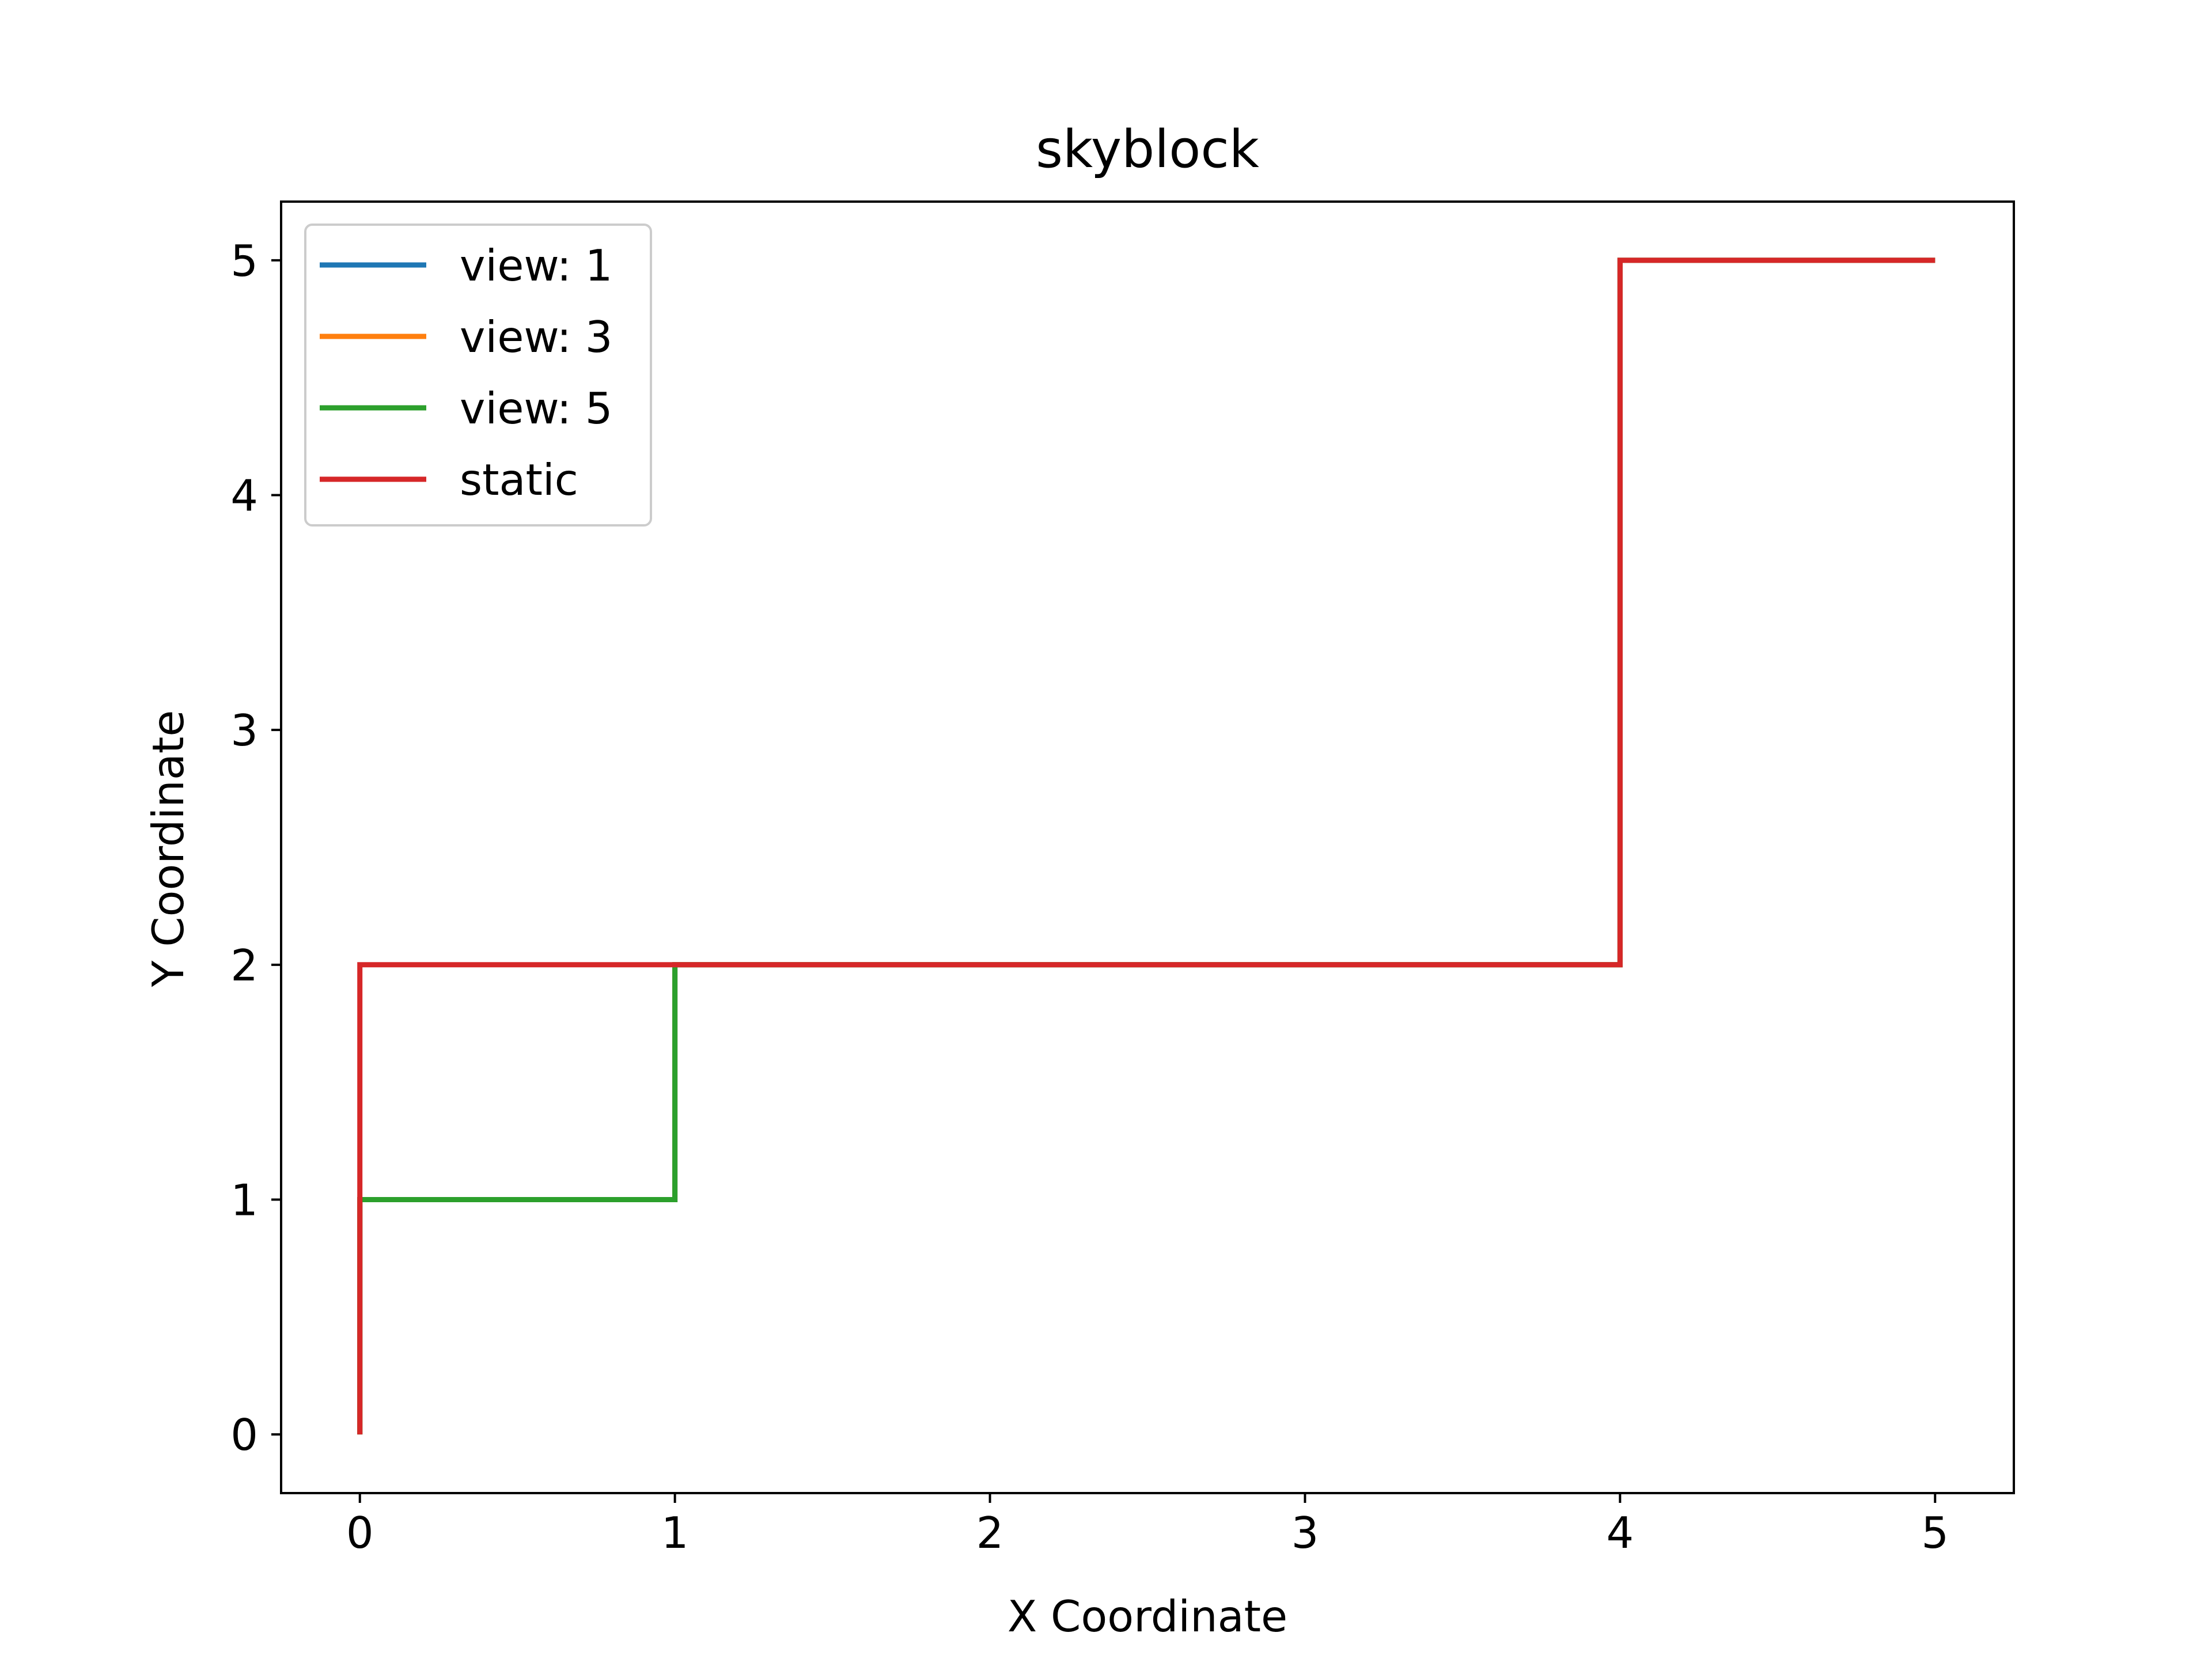  Describe the element at coordinates (1147, 149) in the screenshot. I see `chart-title: skyblock` at that location.